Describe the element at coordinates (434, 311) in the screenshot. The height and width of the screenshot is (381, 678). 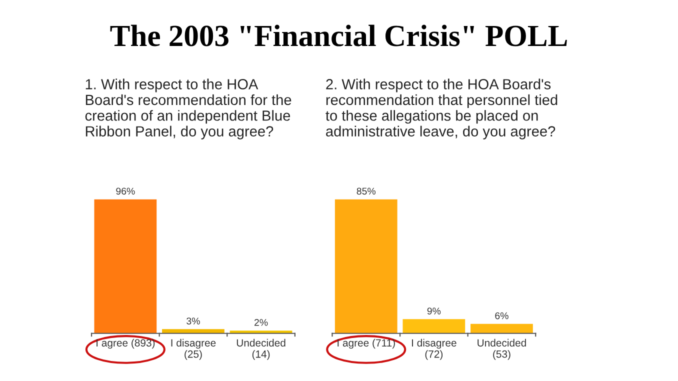
I see `data-label: 9%` at that location.